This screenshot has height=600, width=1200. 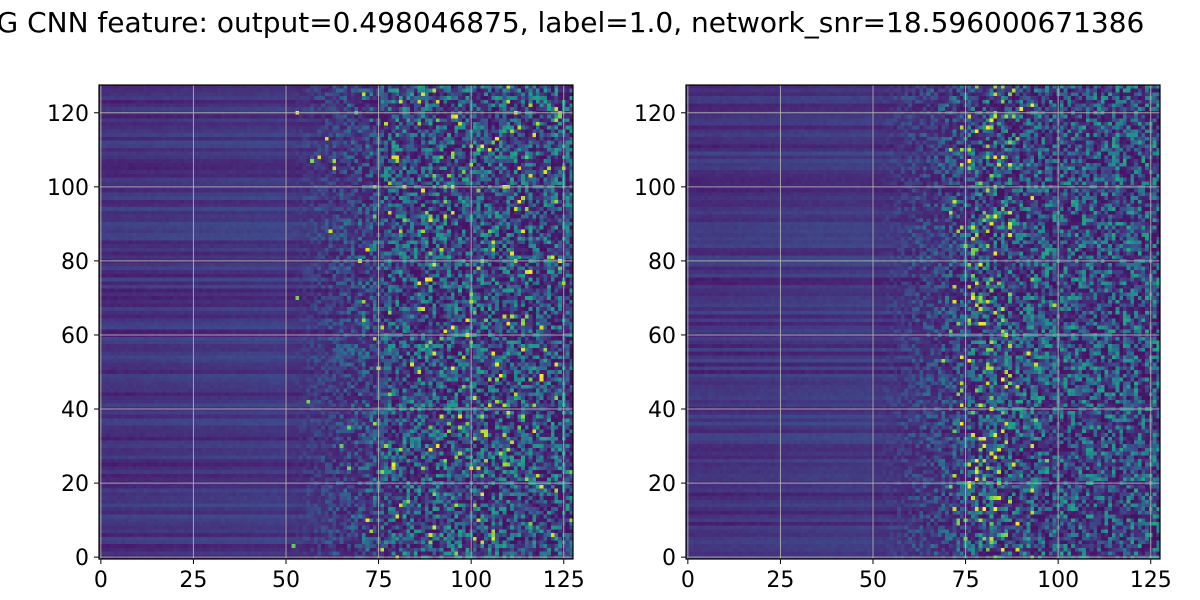 What do you see at coordinates (286, 580) in the screenshot?
I see `left-xtick-label-50: 50` at bounding box center [286, 580].